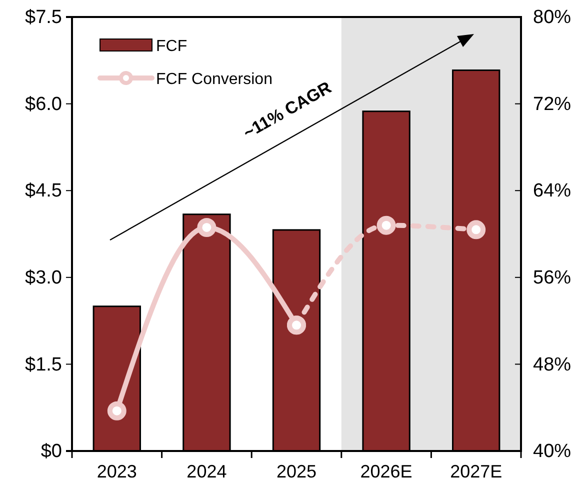  Describe the element at coordinates (43, 104) in the screenshot. I see `y-tick-label: $6.0` at that location.